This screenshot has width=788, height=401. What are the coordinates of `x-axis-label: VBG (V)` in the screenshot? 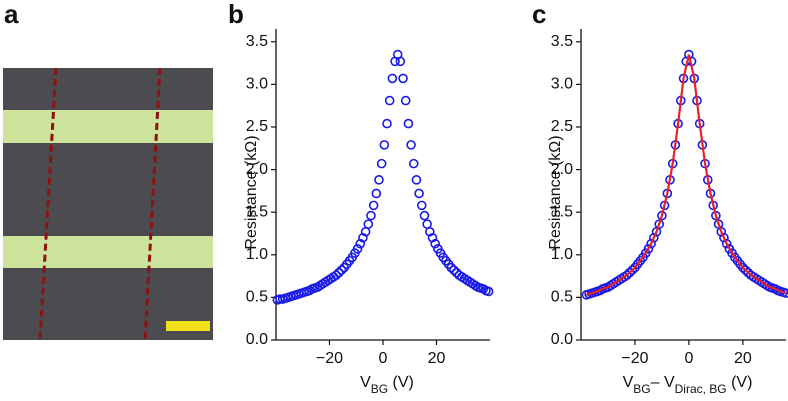 It's located at (387, 385).